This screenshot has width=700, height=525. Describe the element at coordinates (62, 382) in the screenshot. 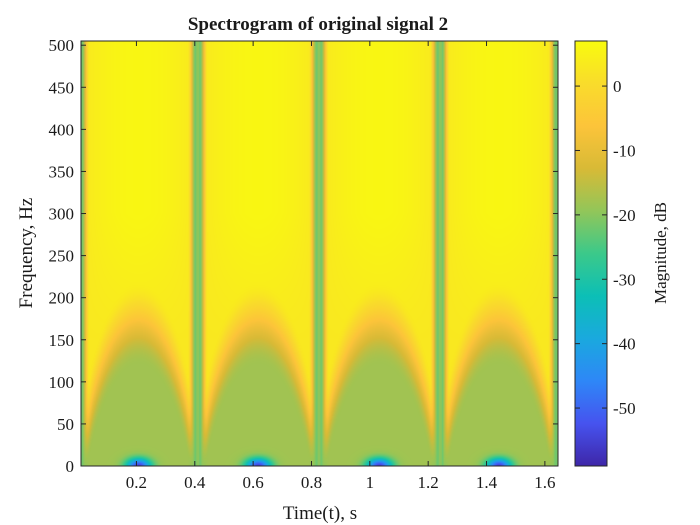

I see `y-tick-label: 100` at that location.